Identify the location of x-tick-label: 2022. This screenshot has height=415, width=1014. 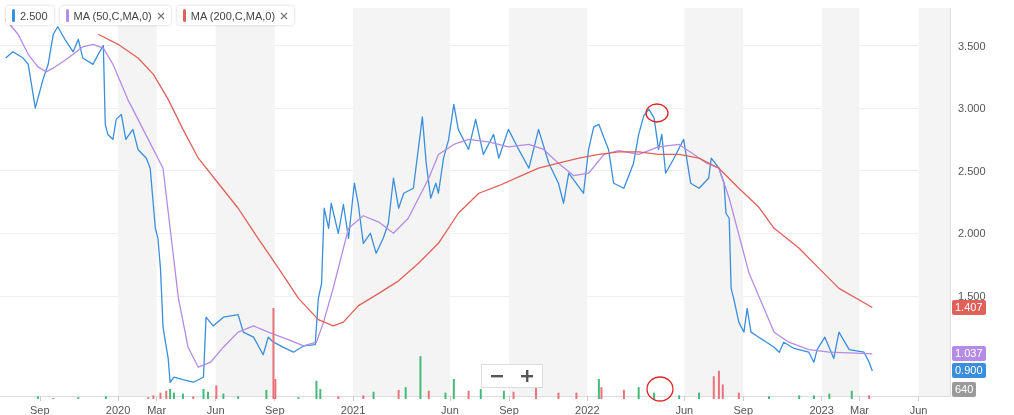
(587, 409).